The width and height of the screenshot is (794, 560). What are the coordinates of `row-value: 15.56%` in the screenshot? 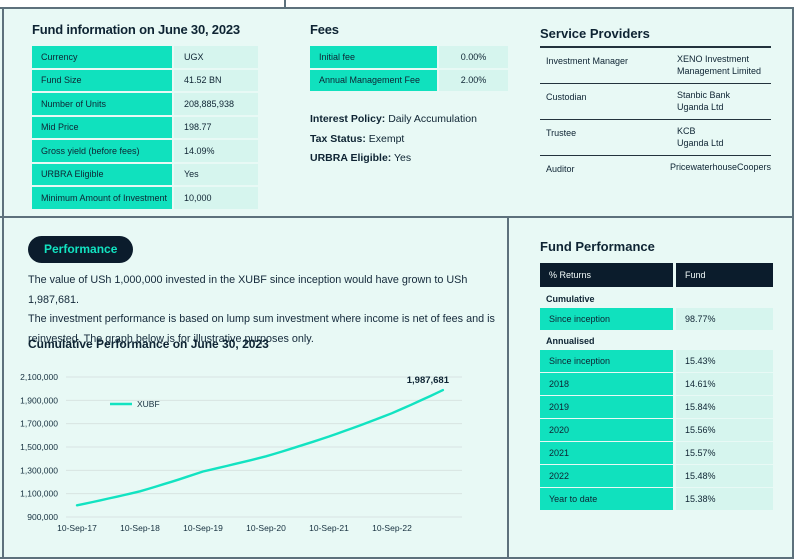 It's located at (724, 430).